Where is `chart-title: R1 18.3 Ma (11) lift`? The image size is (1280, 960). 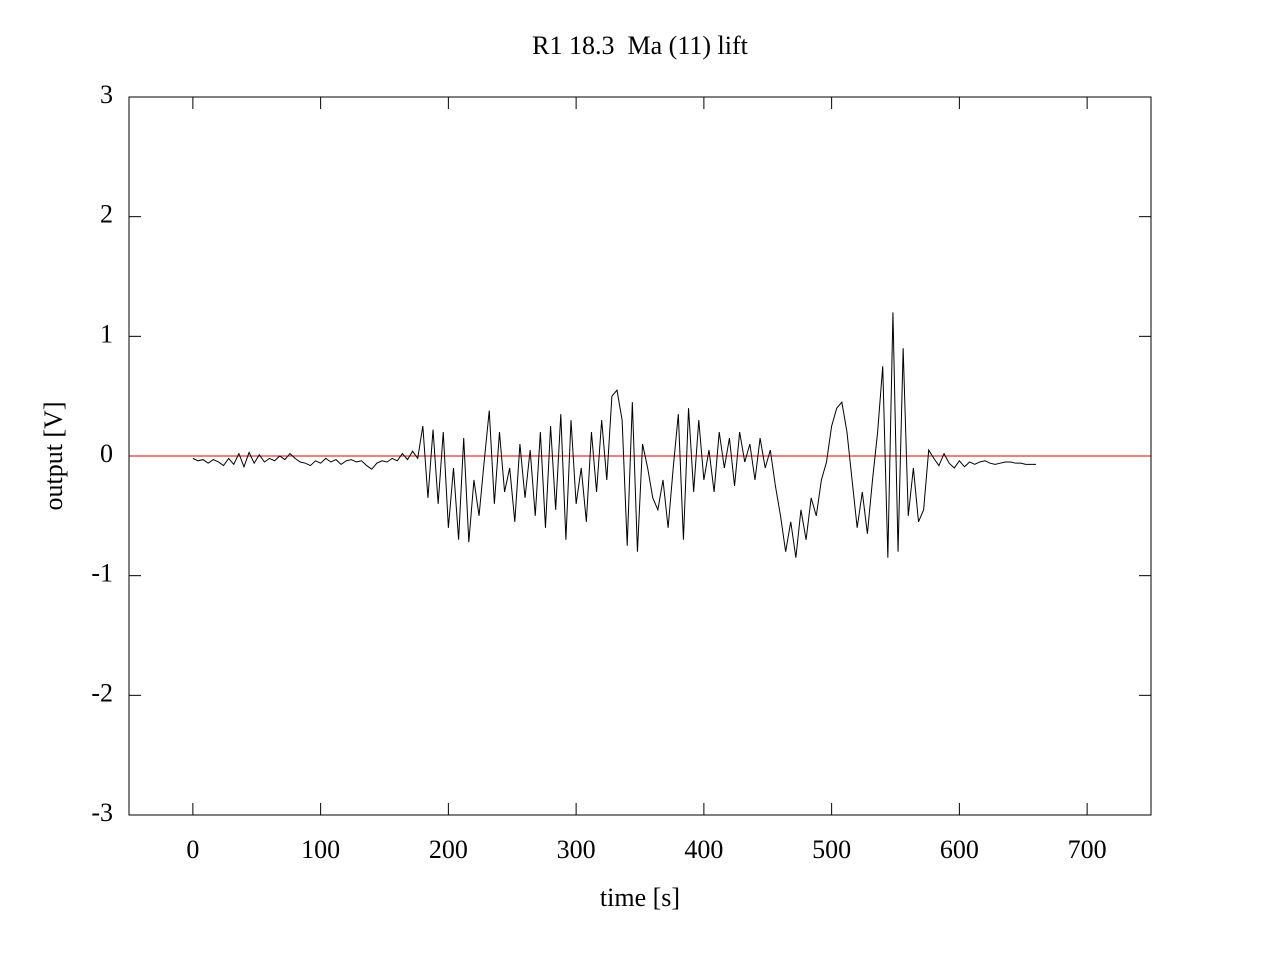
chart-title: R1 18.3 Ma (11) lift is located at coordinates (640, 45).